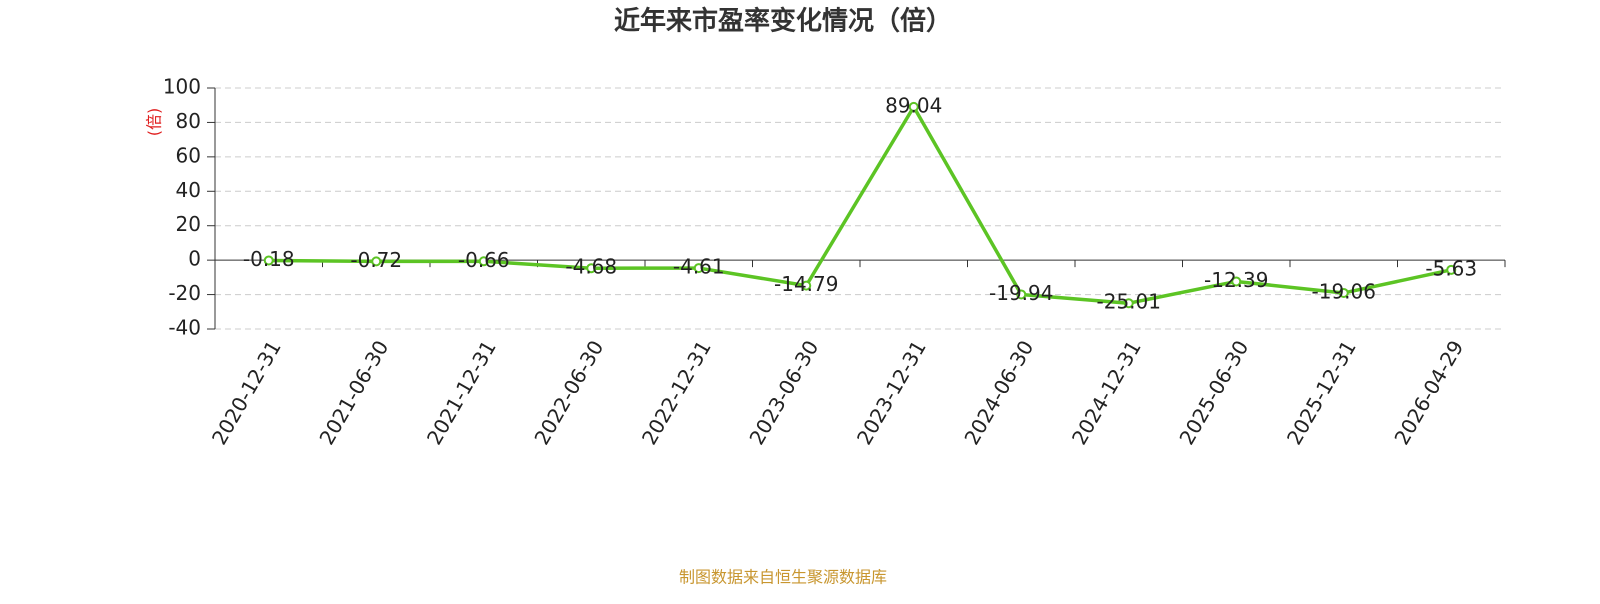  I want to click on data-label: -5.63, so click(1451, 268).